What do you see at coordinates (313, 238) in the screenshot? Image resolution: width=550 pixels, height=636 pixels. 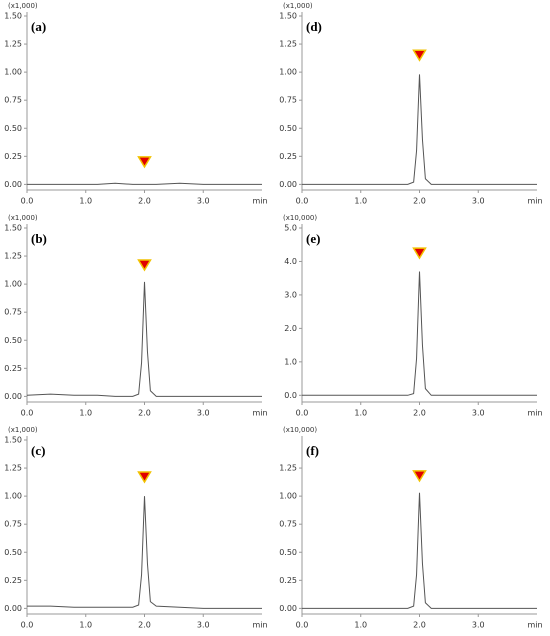 I see `panel-label: (e)` at bounding box center [313, 238].